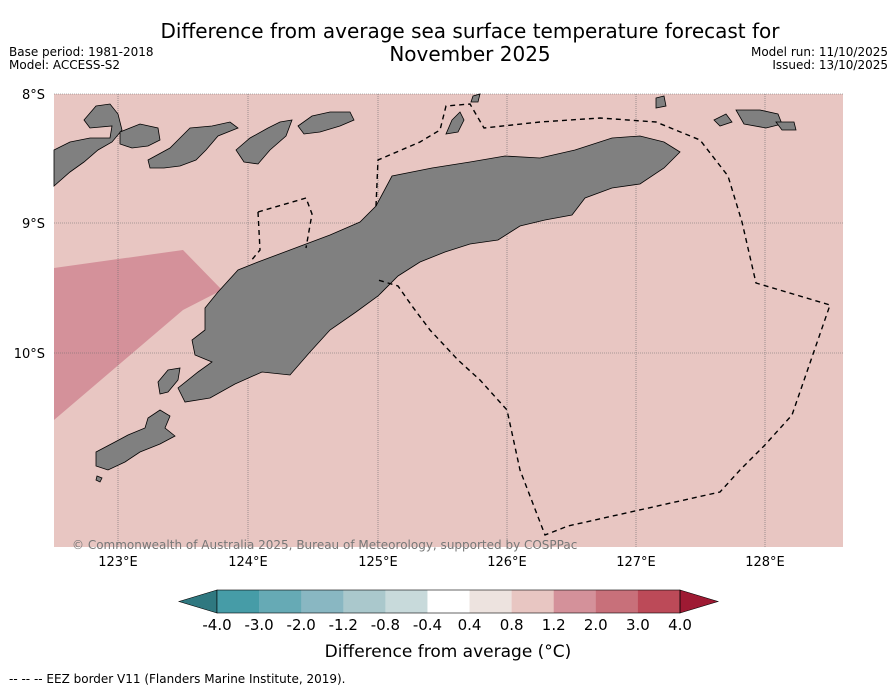 The height and width of the screenshot is (690, 896). I want to click on colorbar-segments, so click(448, 601).